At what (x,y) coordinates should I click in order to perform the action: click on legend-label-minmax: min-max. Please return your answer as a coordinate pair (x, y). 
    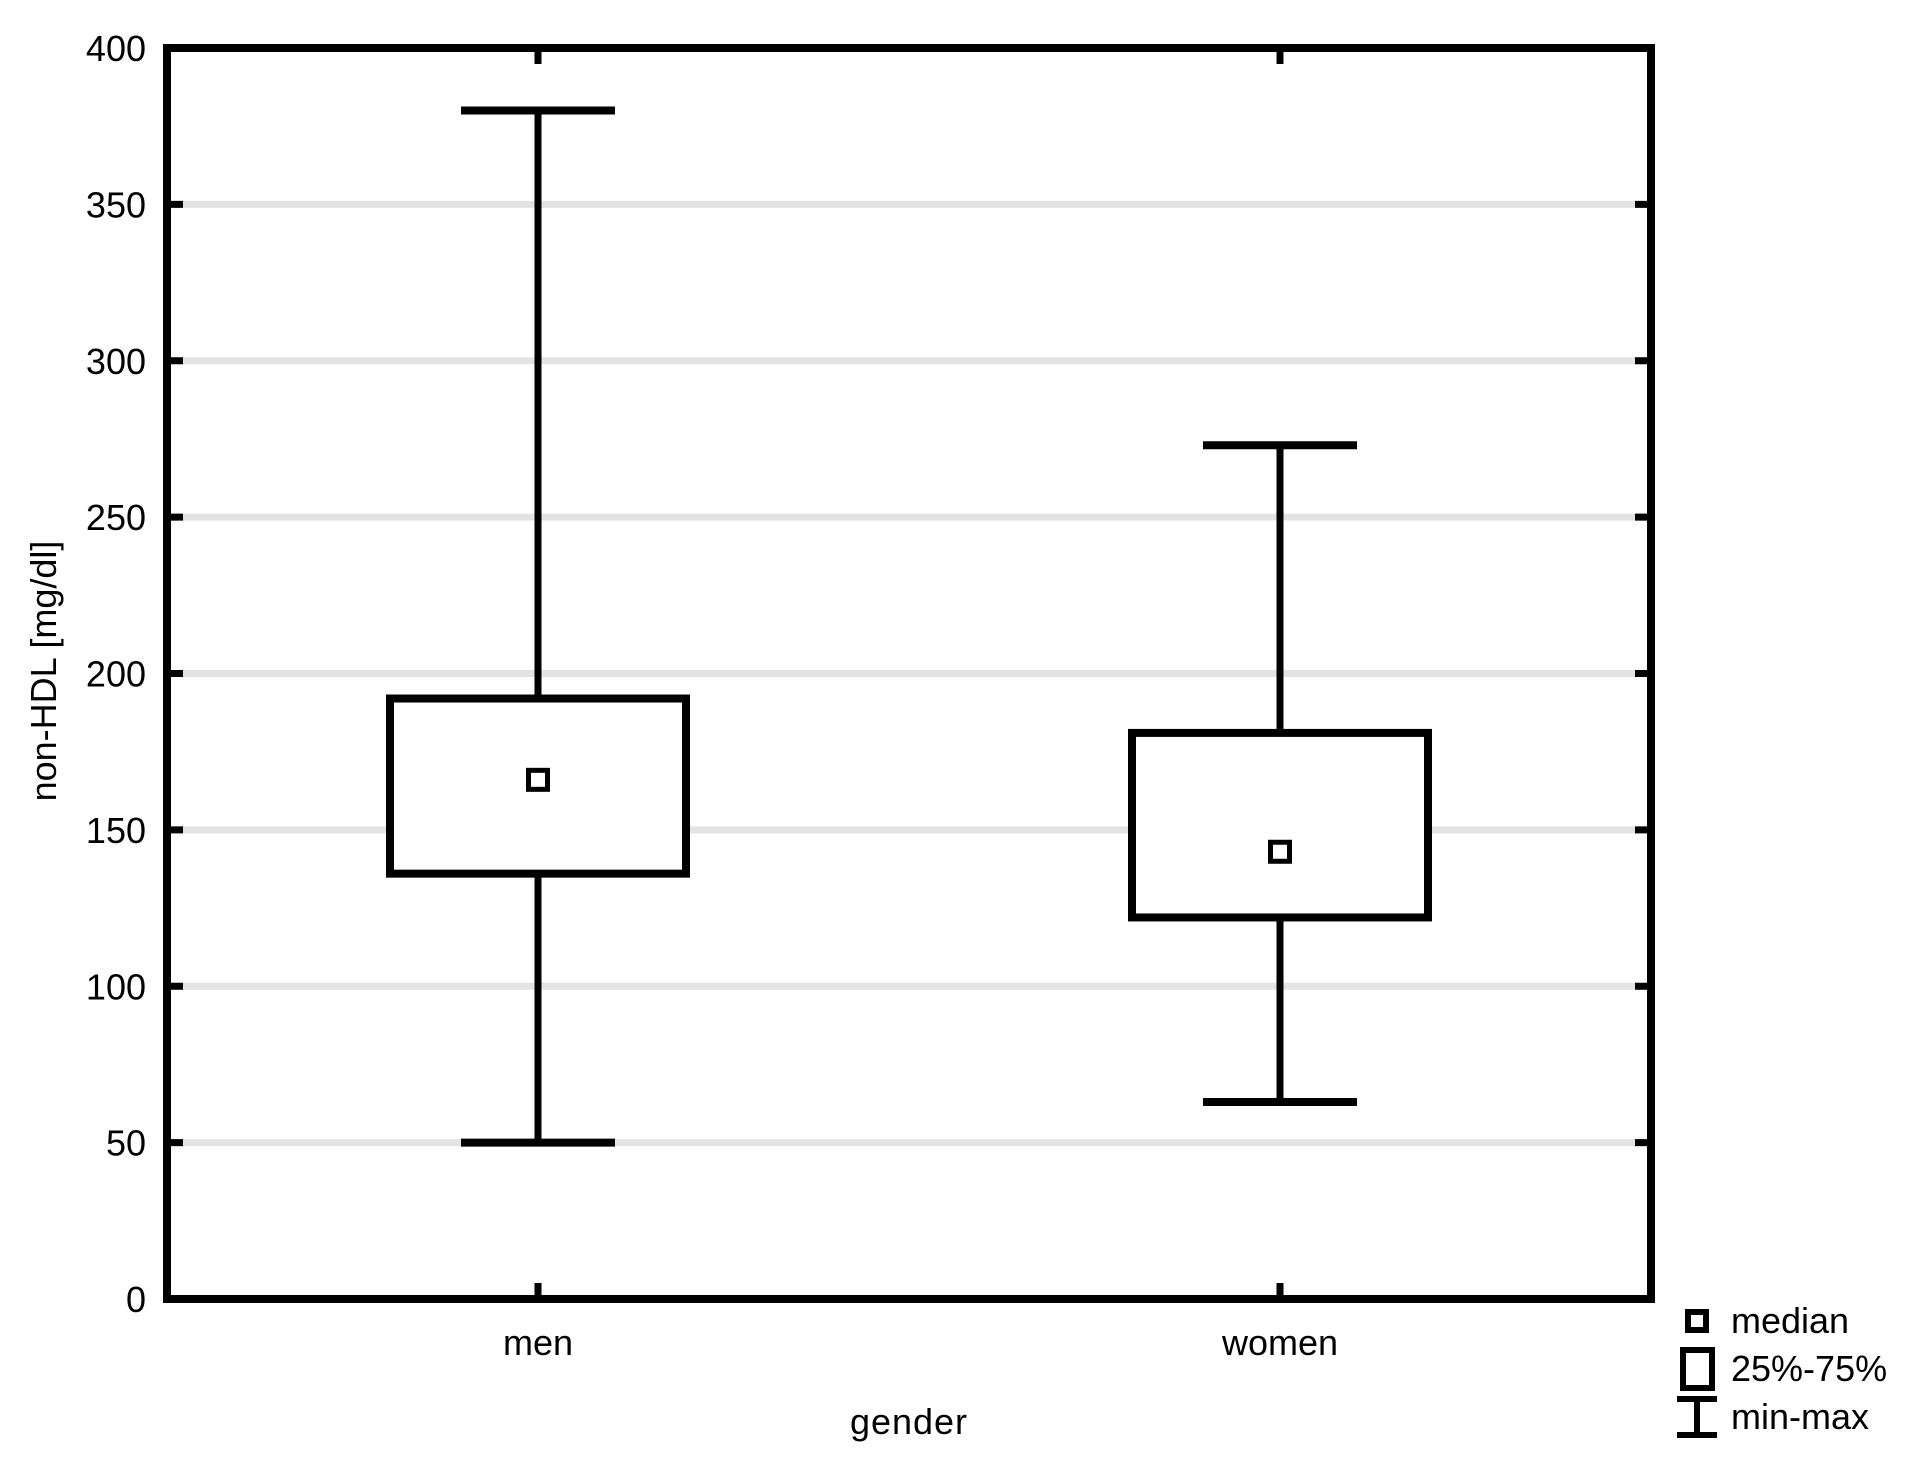
    Looking at the image, I should click on (1800, 1416).